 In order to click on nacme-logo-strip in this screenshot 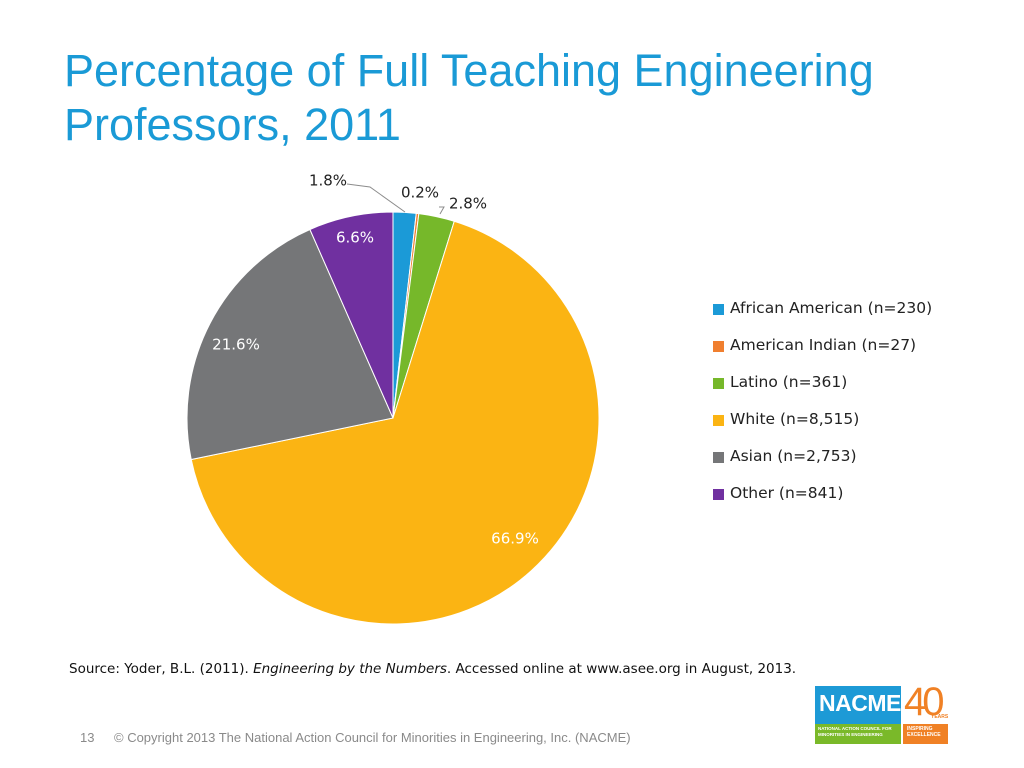, I will do `click(858, 734)`.